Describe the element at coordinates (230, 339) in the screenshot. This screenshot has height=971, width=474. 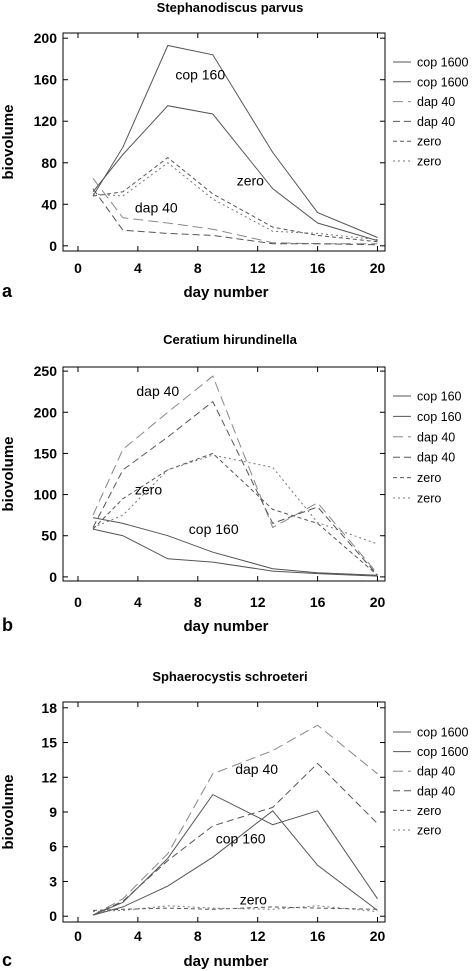
I see `chart-title: Ceratium hirundinella` at that location.